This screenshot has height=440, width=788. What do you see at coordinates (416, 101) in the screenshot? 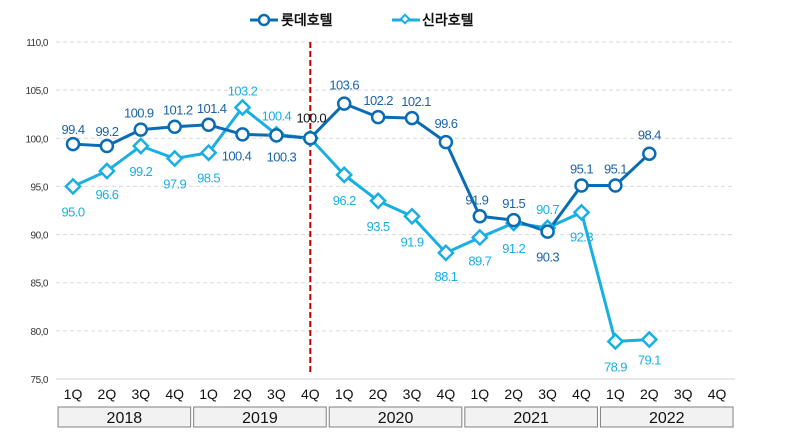
I see `data-label-lotte: 102.1` at bounding box center [416, 101].